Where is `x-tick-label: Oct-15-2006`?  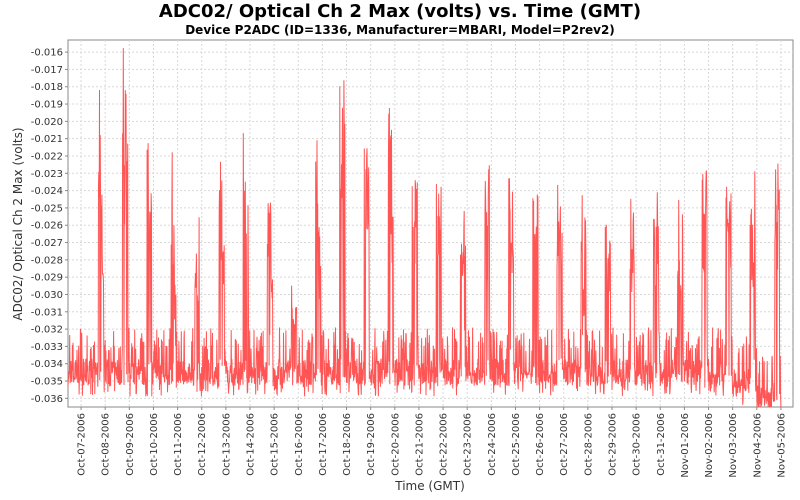 x-tick-label: Oct-15-2006 is located at coordinates (275, 444).